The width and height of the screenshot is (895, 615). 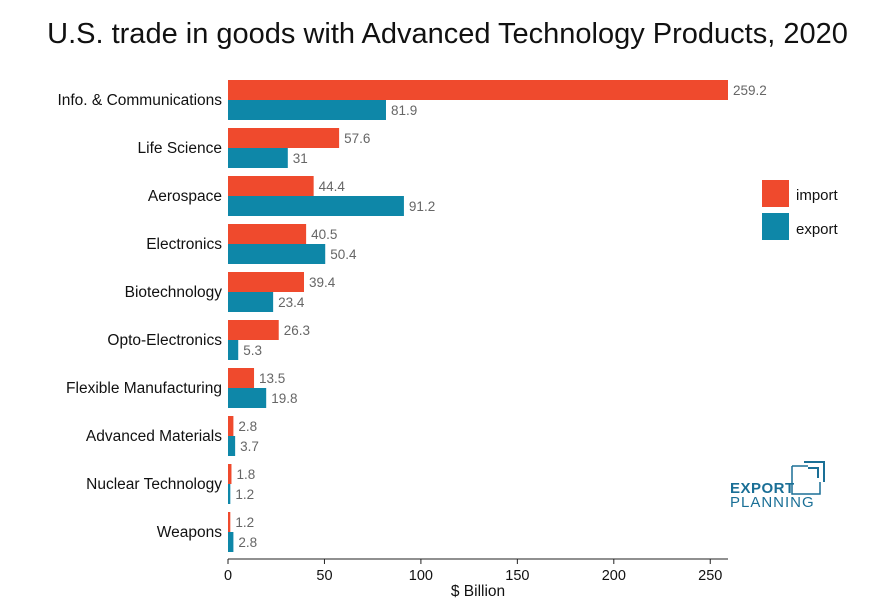 What do you see at coordinates (332, 186) in the screenshot?
I see `value-label-import: 44.4` at bounding box center [332, 186].